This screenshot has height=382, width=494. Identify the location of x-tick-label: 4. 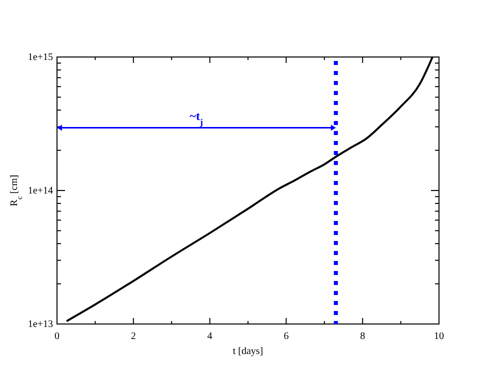
(209, 336).